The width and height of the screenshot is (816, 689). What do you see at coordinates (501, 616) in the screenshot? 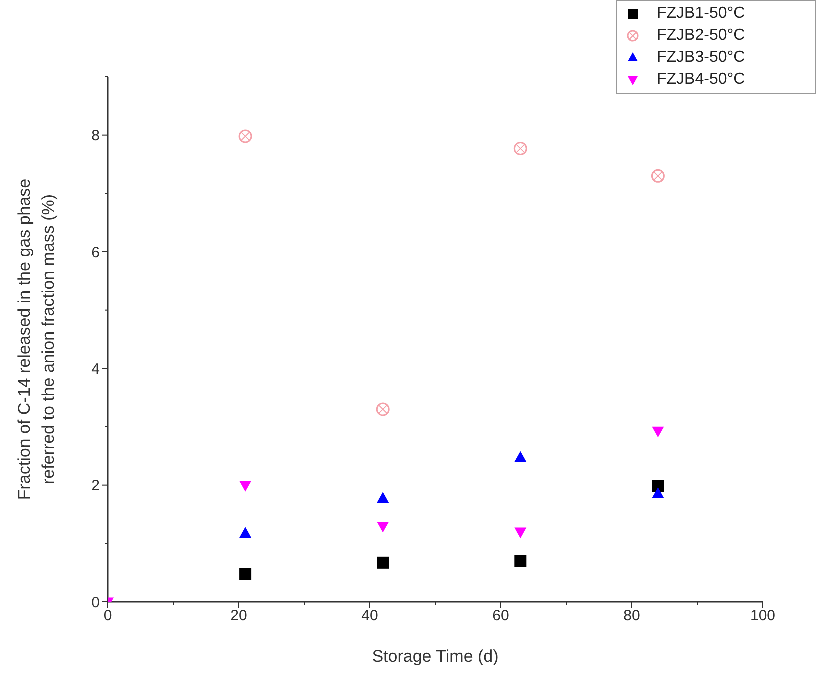
I see `x-tick-label: 60` at bounding box center [501, 616].